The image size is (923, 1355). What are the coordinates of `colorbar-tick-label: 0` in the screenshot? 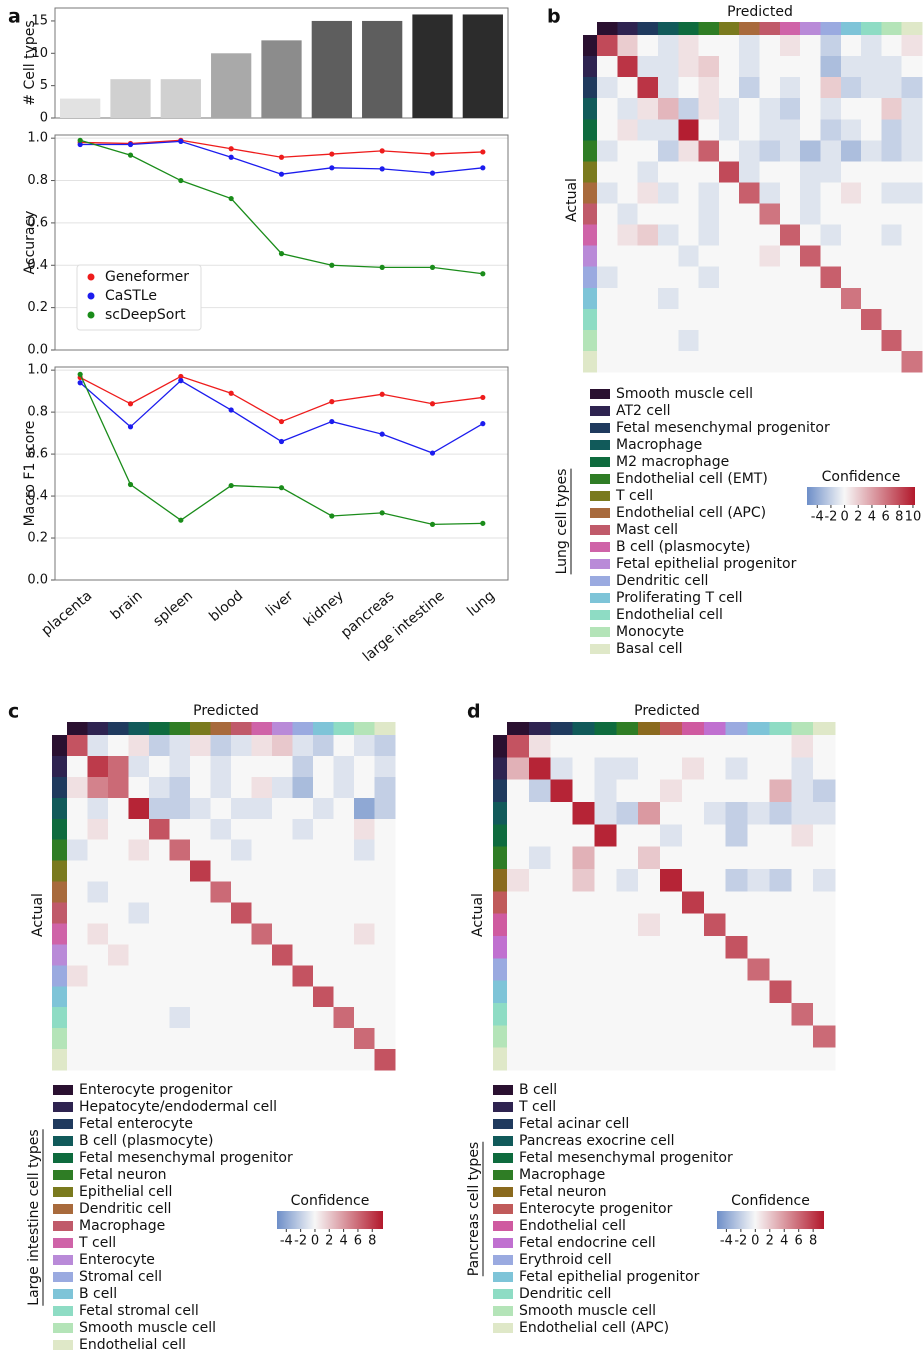 It's located at (844, 517).